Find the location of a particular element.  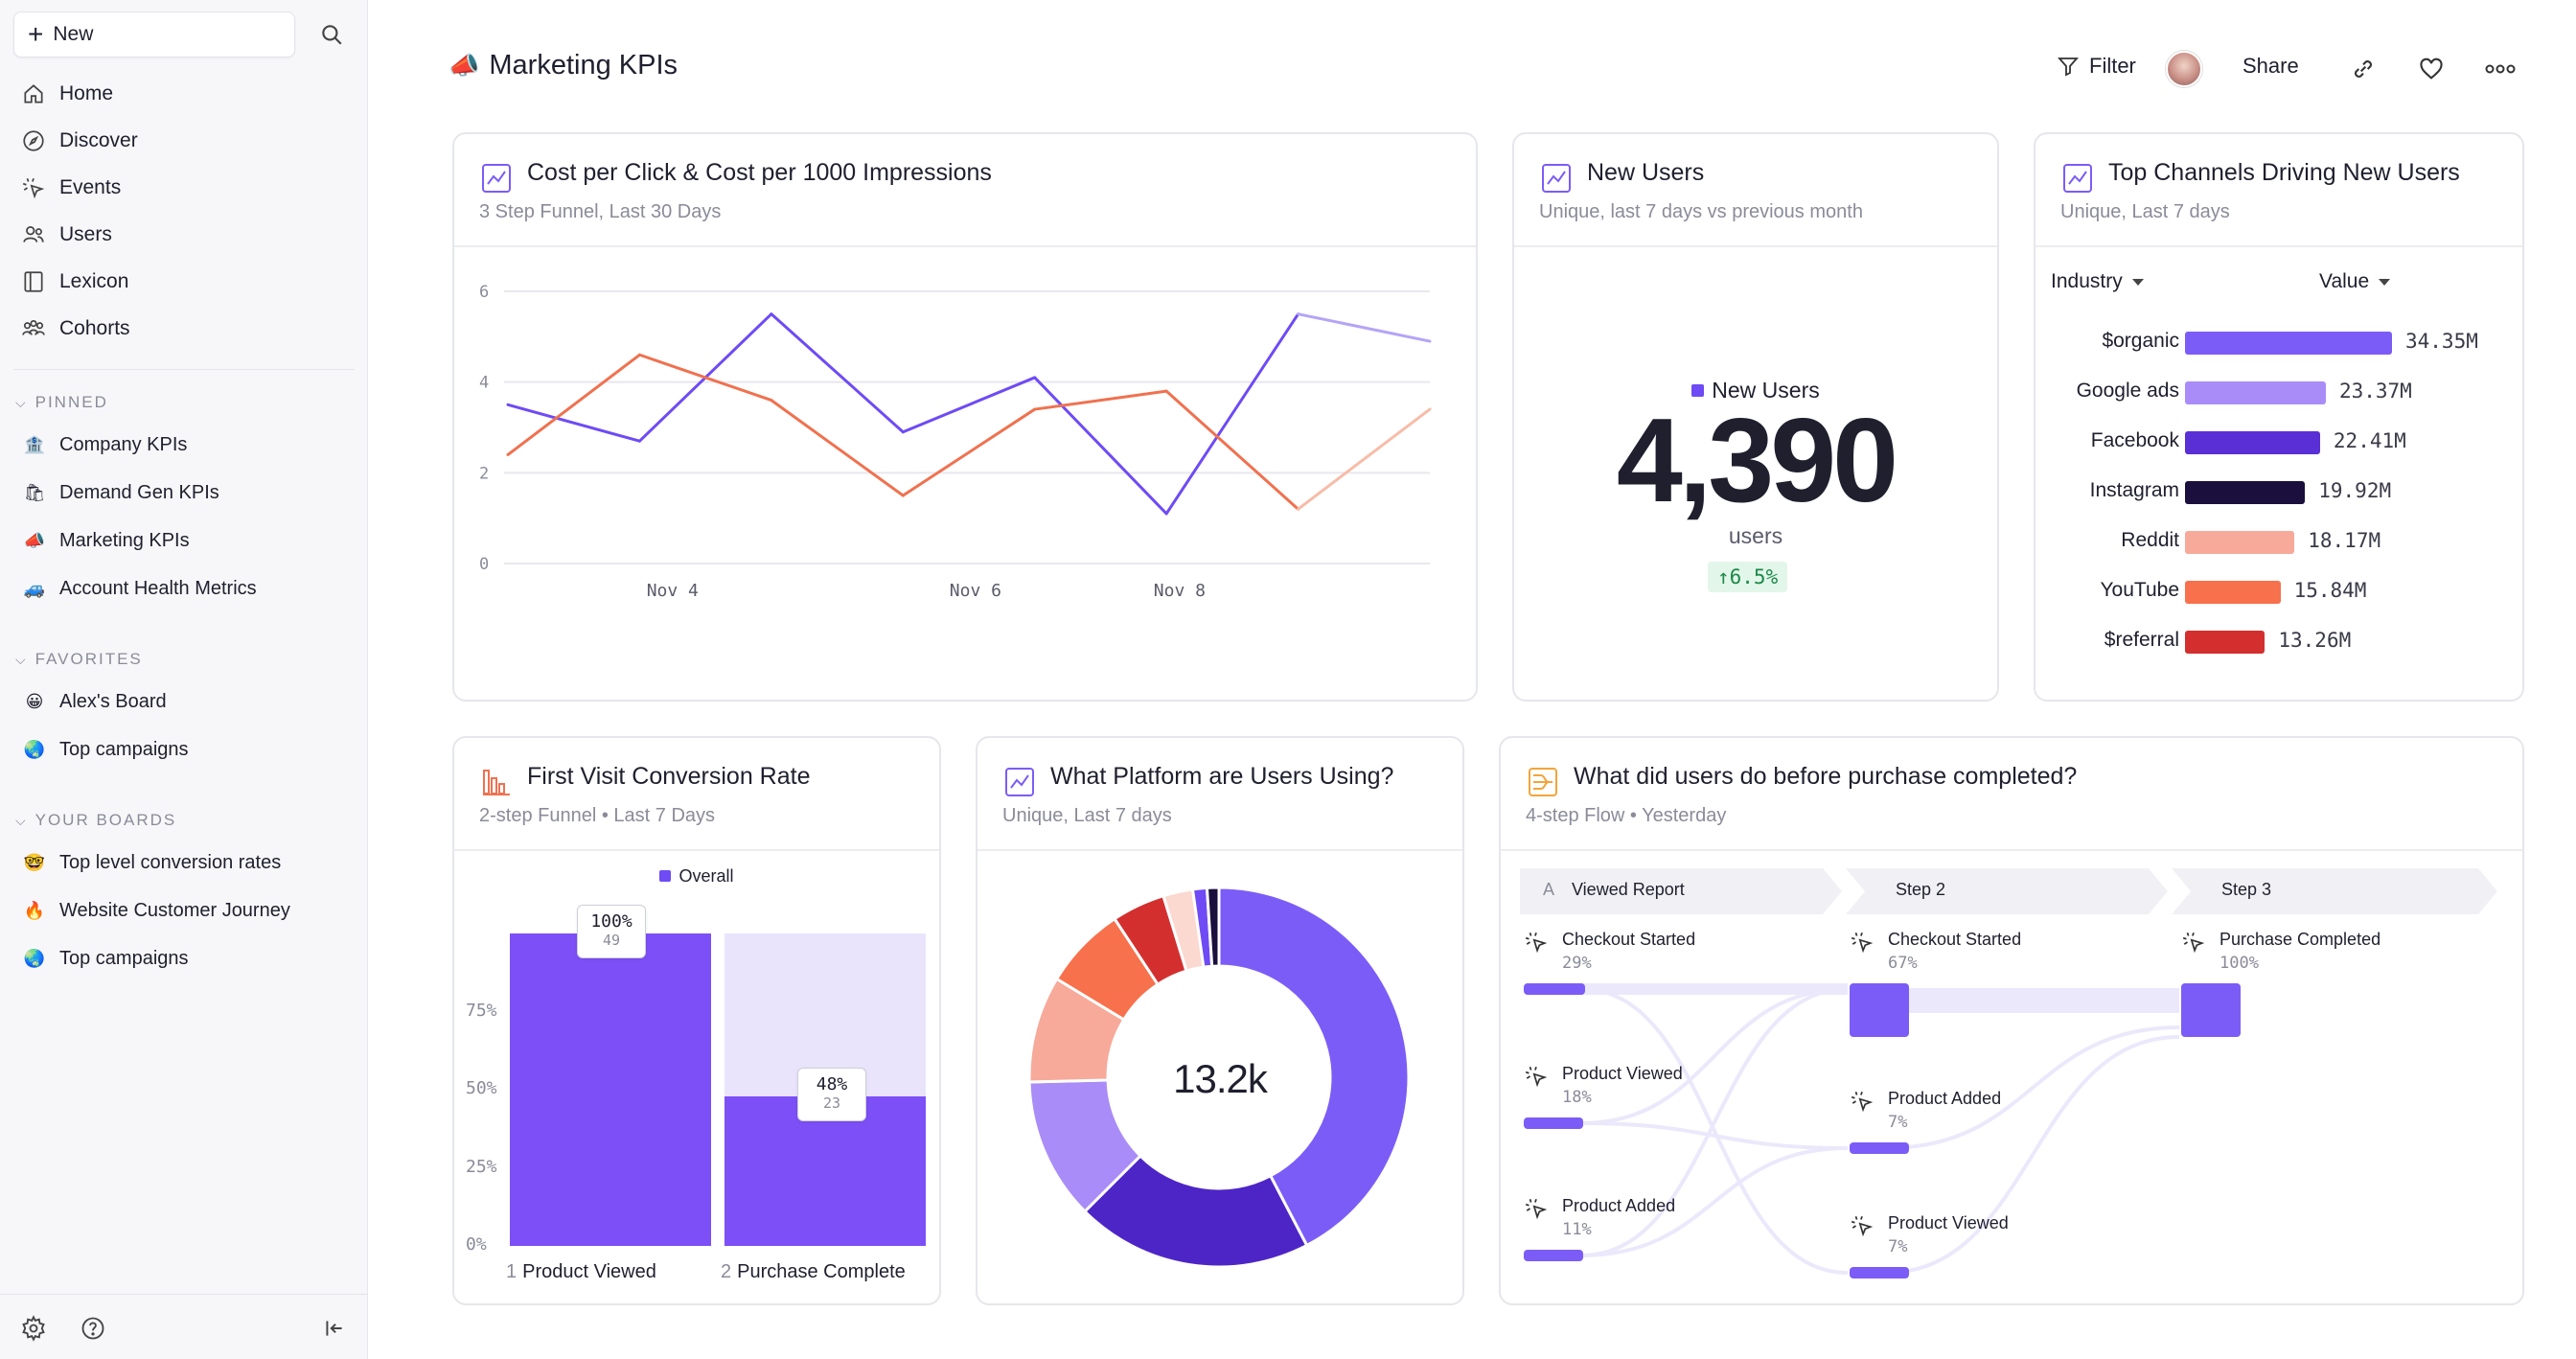

settings-button is located at coordinates (34, 1328).